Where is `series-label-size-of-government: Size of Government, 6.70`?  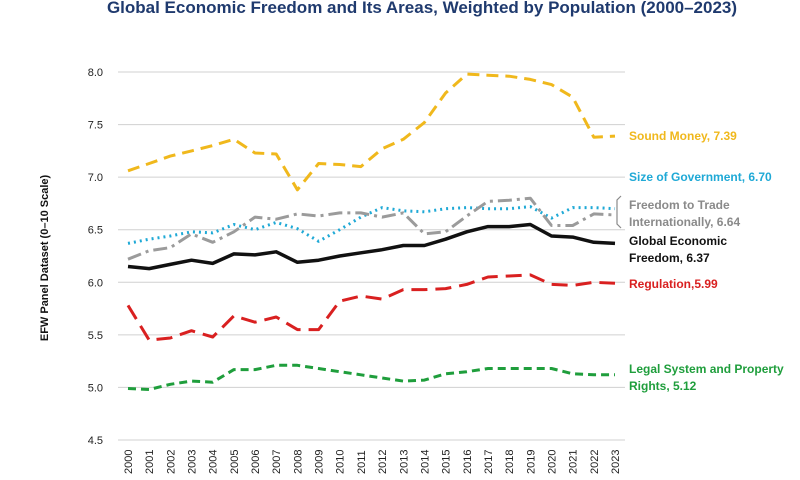 series-label-size-of-government: Size of Government, 6.70 is located at coordinates (700, 177).